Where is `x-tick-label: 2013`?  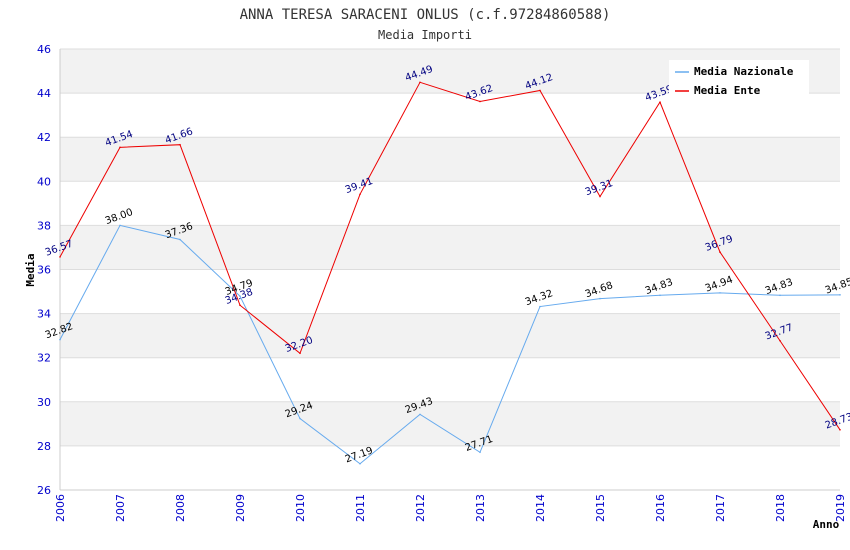
x-tick-label: 2013 is located at coordinates (480, 508).